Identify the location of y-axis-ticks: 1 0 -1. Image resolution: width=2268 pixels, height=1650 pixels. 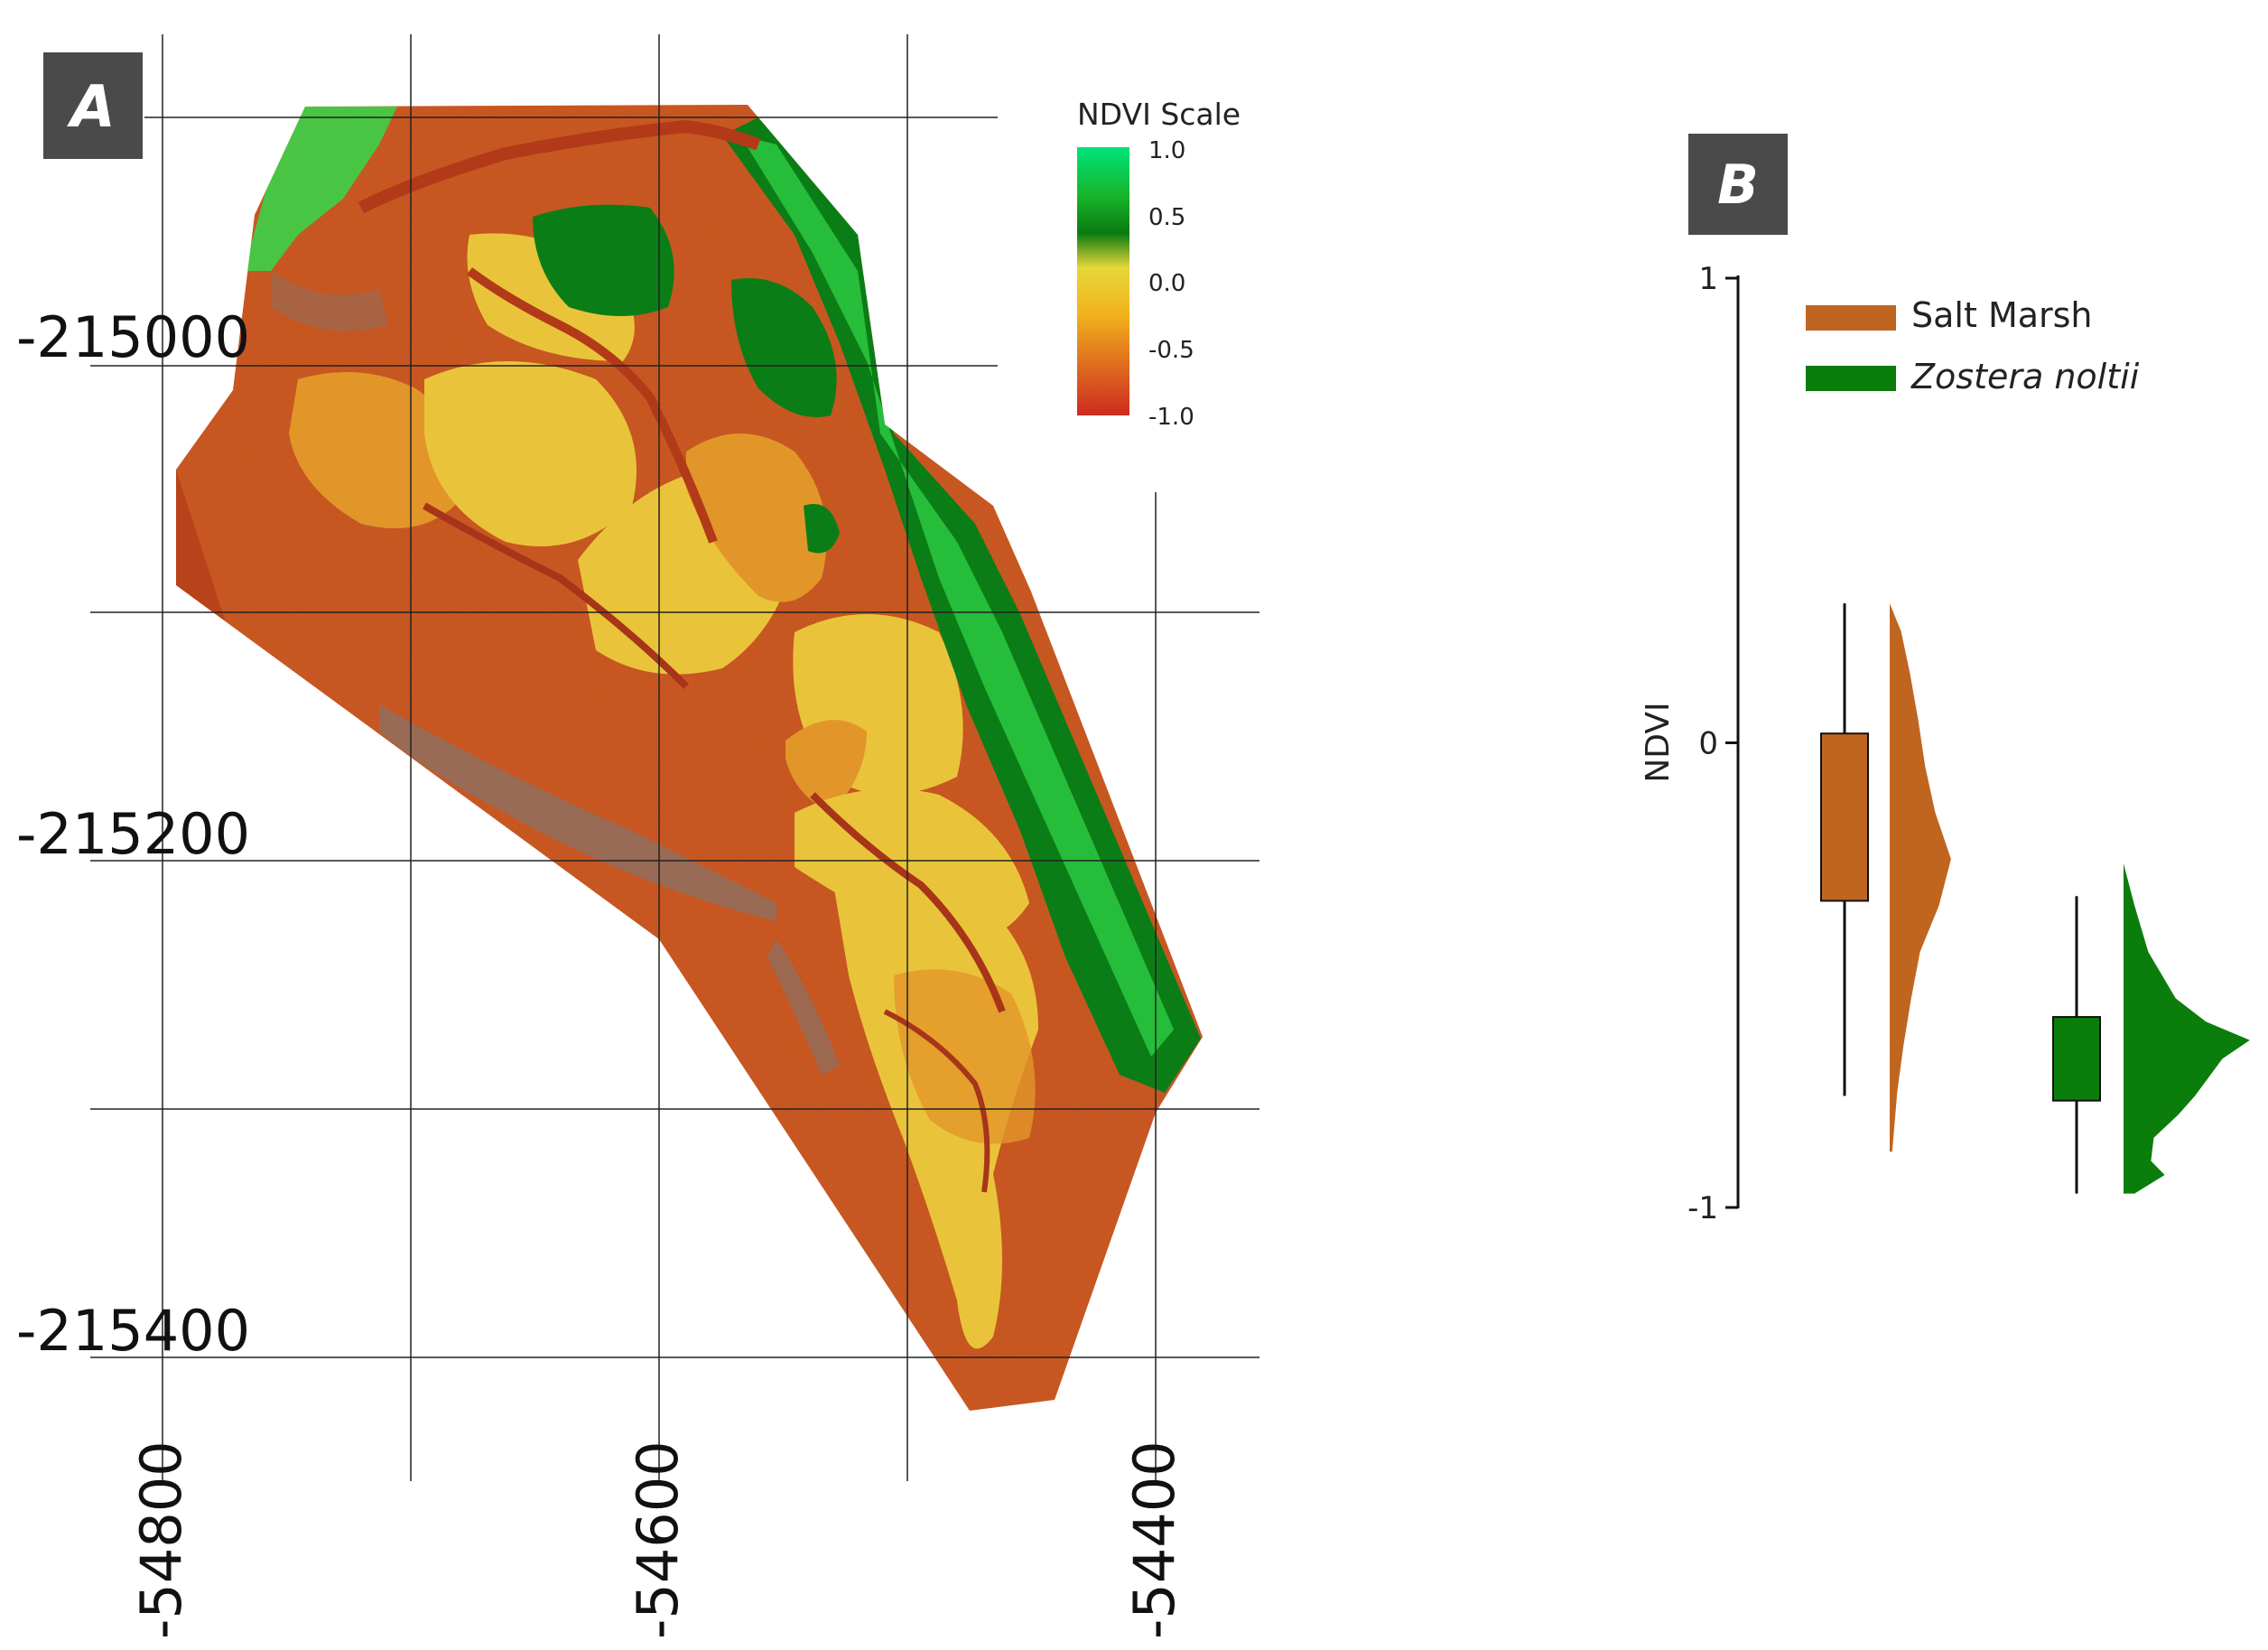
(1712, 743).